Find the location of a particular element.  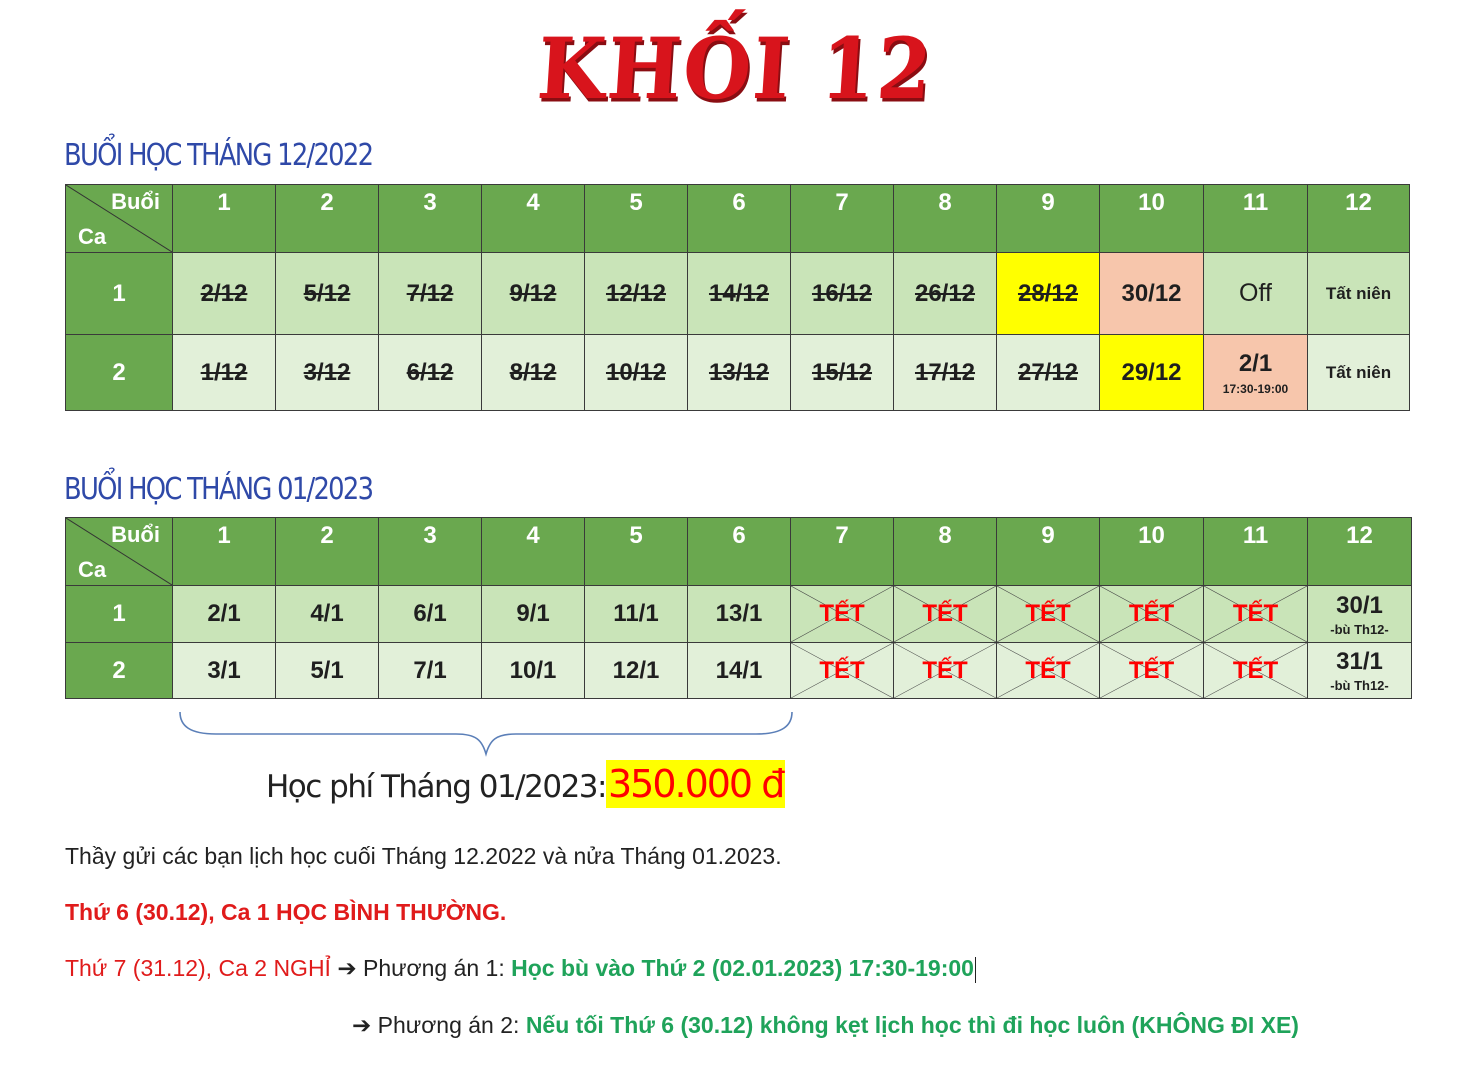

schedule-cell: 6/12 is located at coordinates (430, 372).